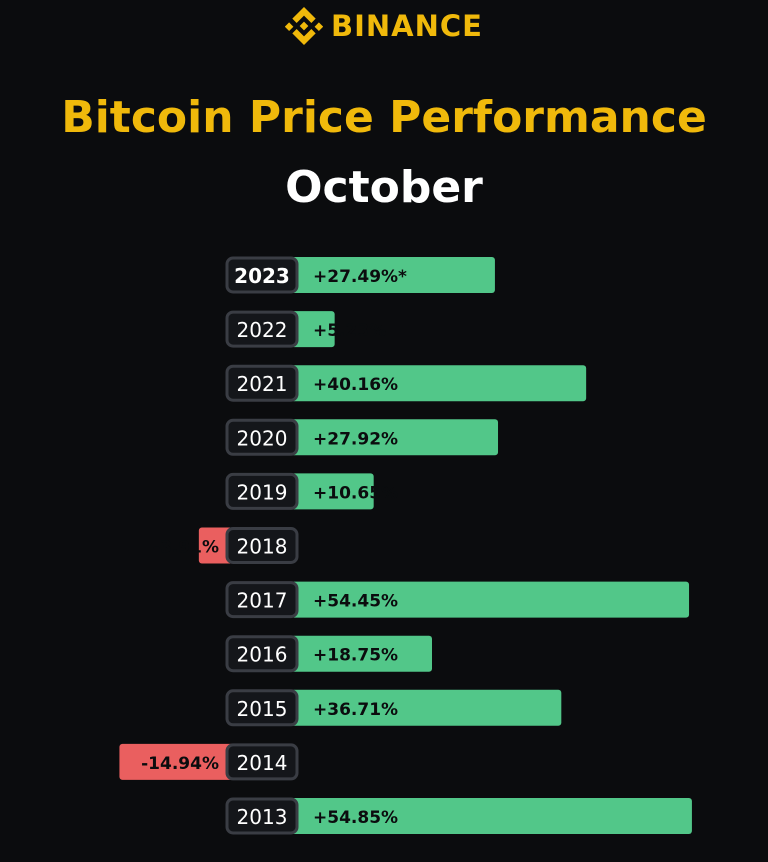 The height and width of the screenshot is (862, 768). I want to click on year-badge-2020, so click(262, 437).